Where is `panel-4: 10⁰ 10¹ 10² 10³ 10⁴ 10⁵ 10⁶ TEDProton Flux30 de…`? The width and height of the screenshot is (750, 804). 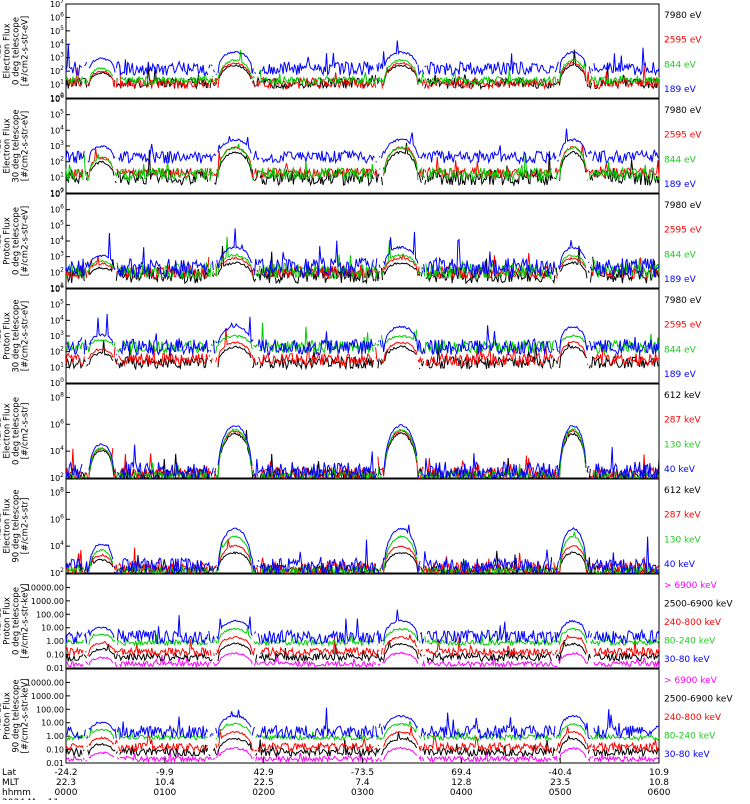 panel-4: 10⁰ 10¹ 10² 10³ 10⁴ 10⁵ 10⁶ TEDProton Flux30 de… is located at coordinates (351, 335).